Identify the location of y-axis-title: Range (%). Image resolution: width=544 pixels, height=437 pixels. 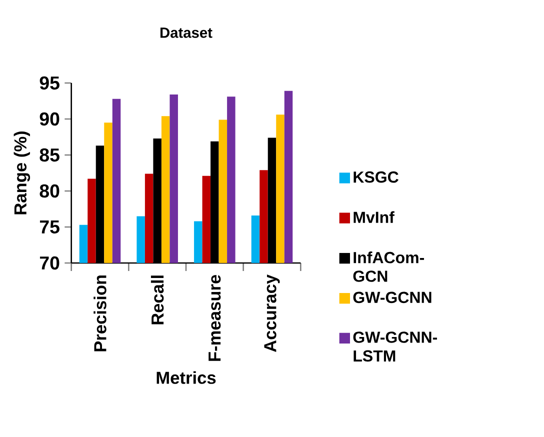
(22, 173).